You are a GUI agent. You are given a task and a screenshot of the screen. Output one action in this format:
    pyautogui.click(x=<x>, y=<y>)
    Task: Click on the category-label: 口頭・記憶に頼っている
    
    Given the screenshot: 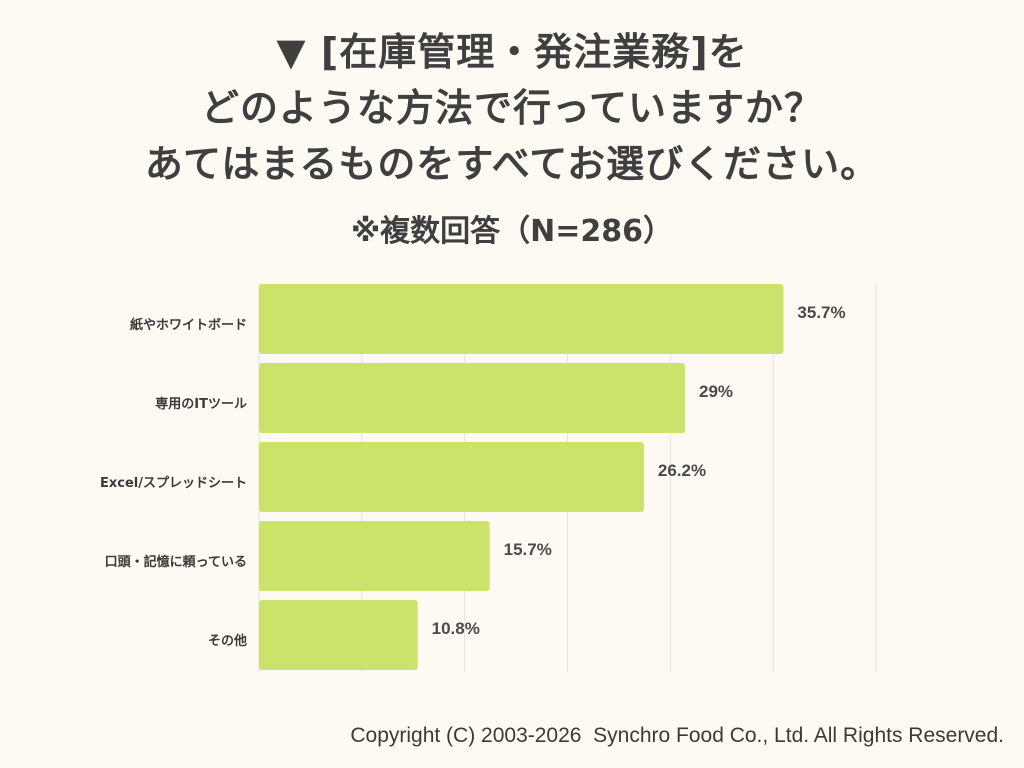 What is the action you would take?
    pyautogui.click(x=176, y=562)
    